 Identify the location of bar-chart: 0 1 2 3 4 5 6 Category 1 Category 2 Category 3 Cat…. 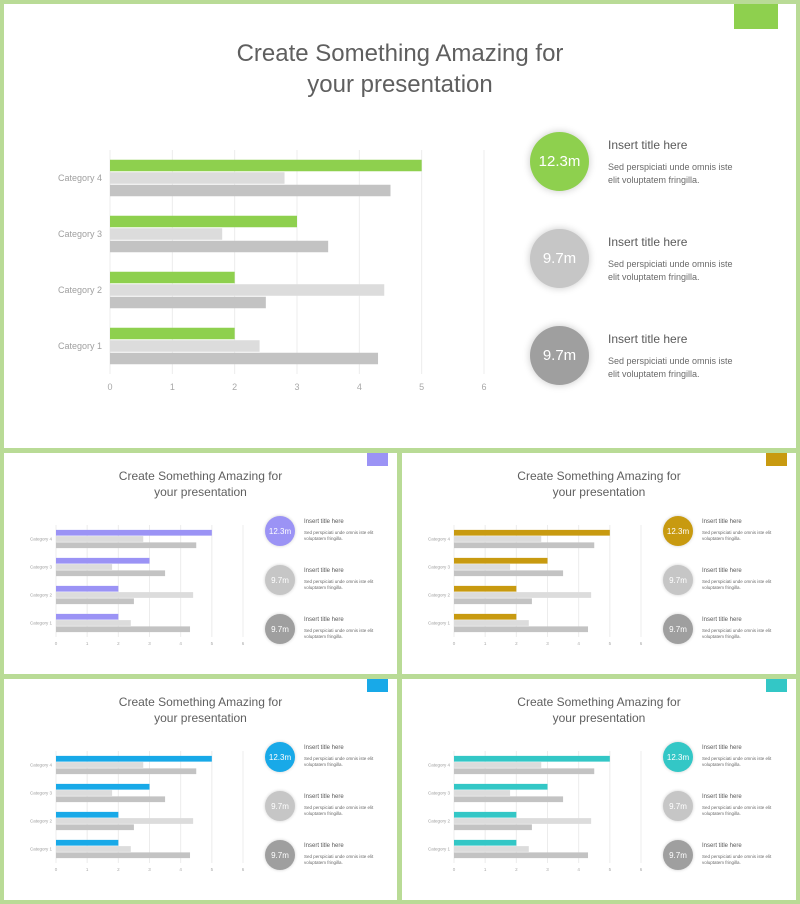
(535, 811).